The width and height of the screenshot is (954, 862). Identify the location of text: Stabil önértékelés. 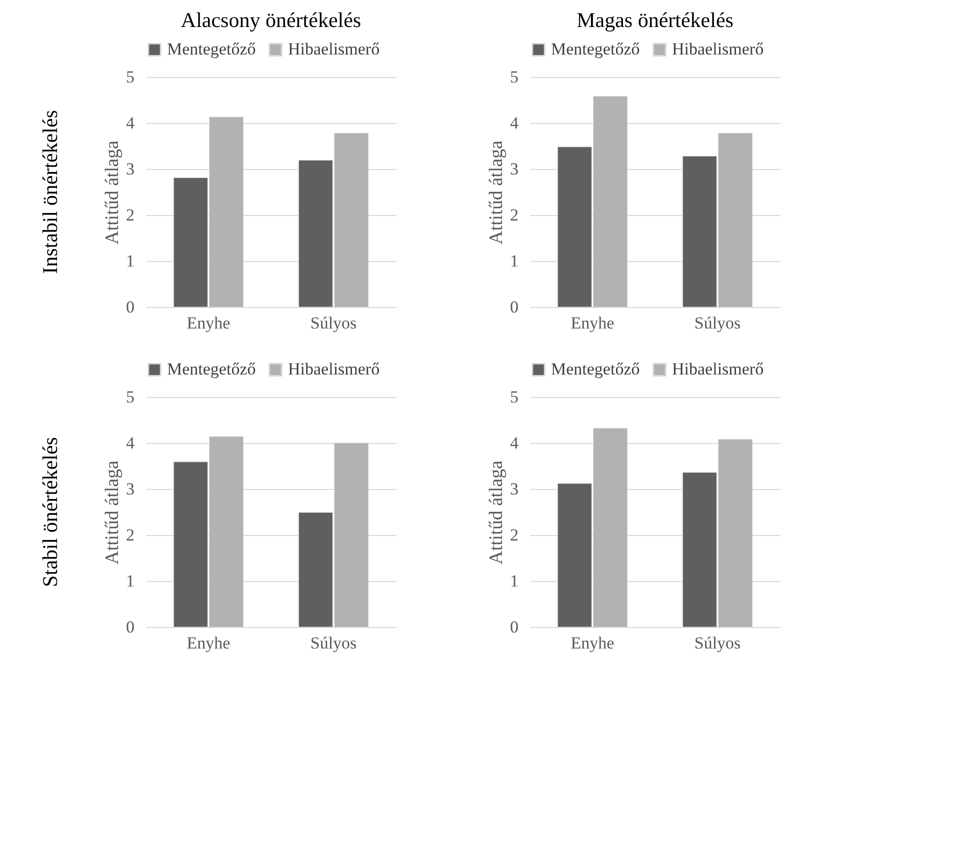
(50, 512).